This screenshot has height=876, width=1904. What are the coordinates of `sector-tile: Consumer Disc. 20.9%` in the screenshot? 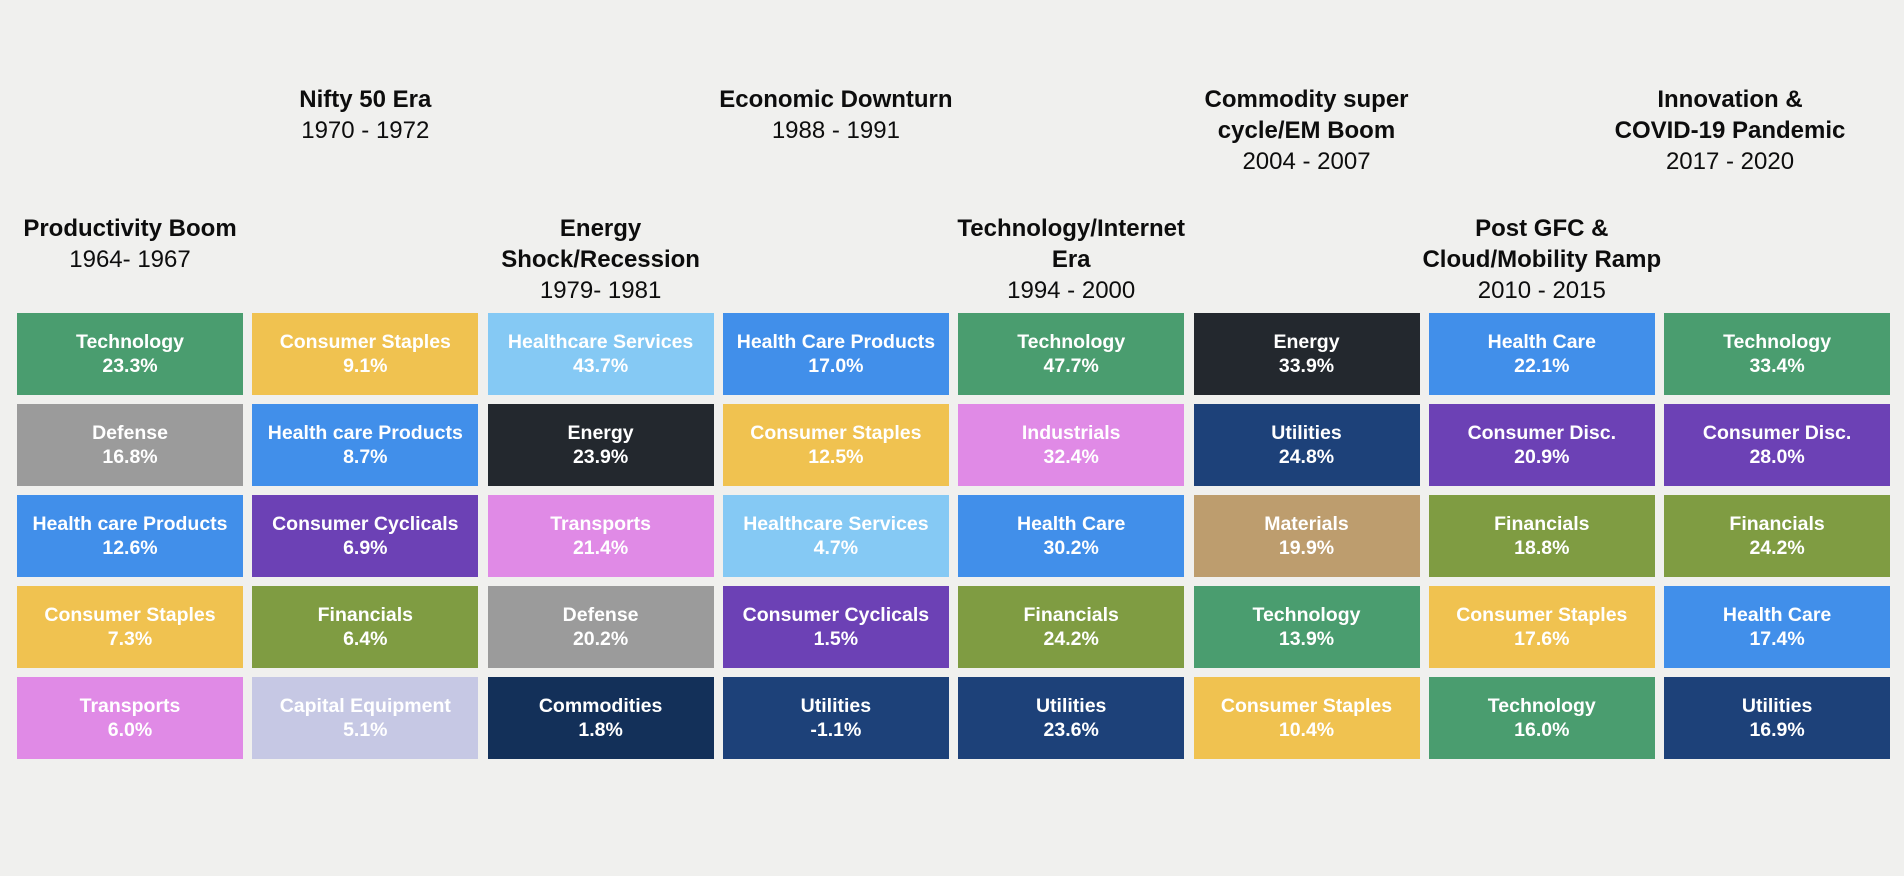 It's located at (1541, 445).